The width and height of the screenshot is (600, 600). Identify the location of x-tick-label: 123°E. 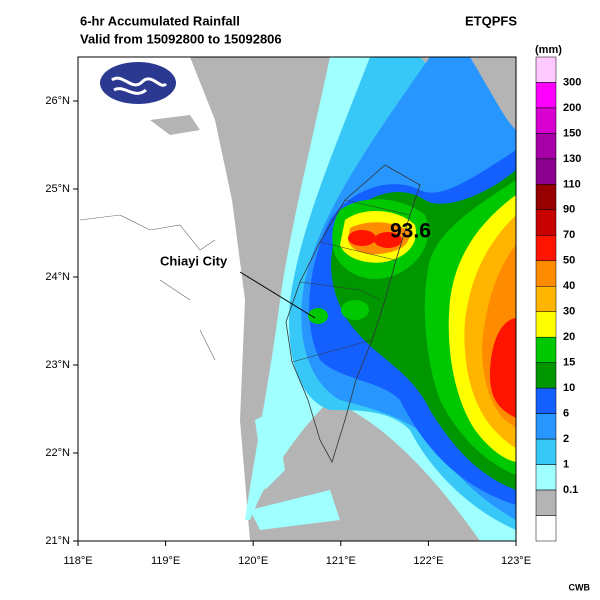
(516, 561).